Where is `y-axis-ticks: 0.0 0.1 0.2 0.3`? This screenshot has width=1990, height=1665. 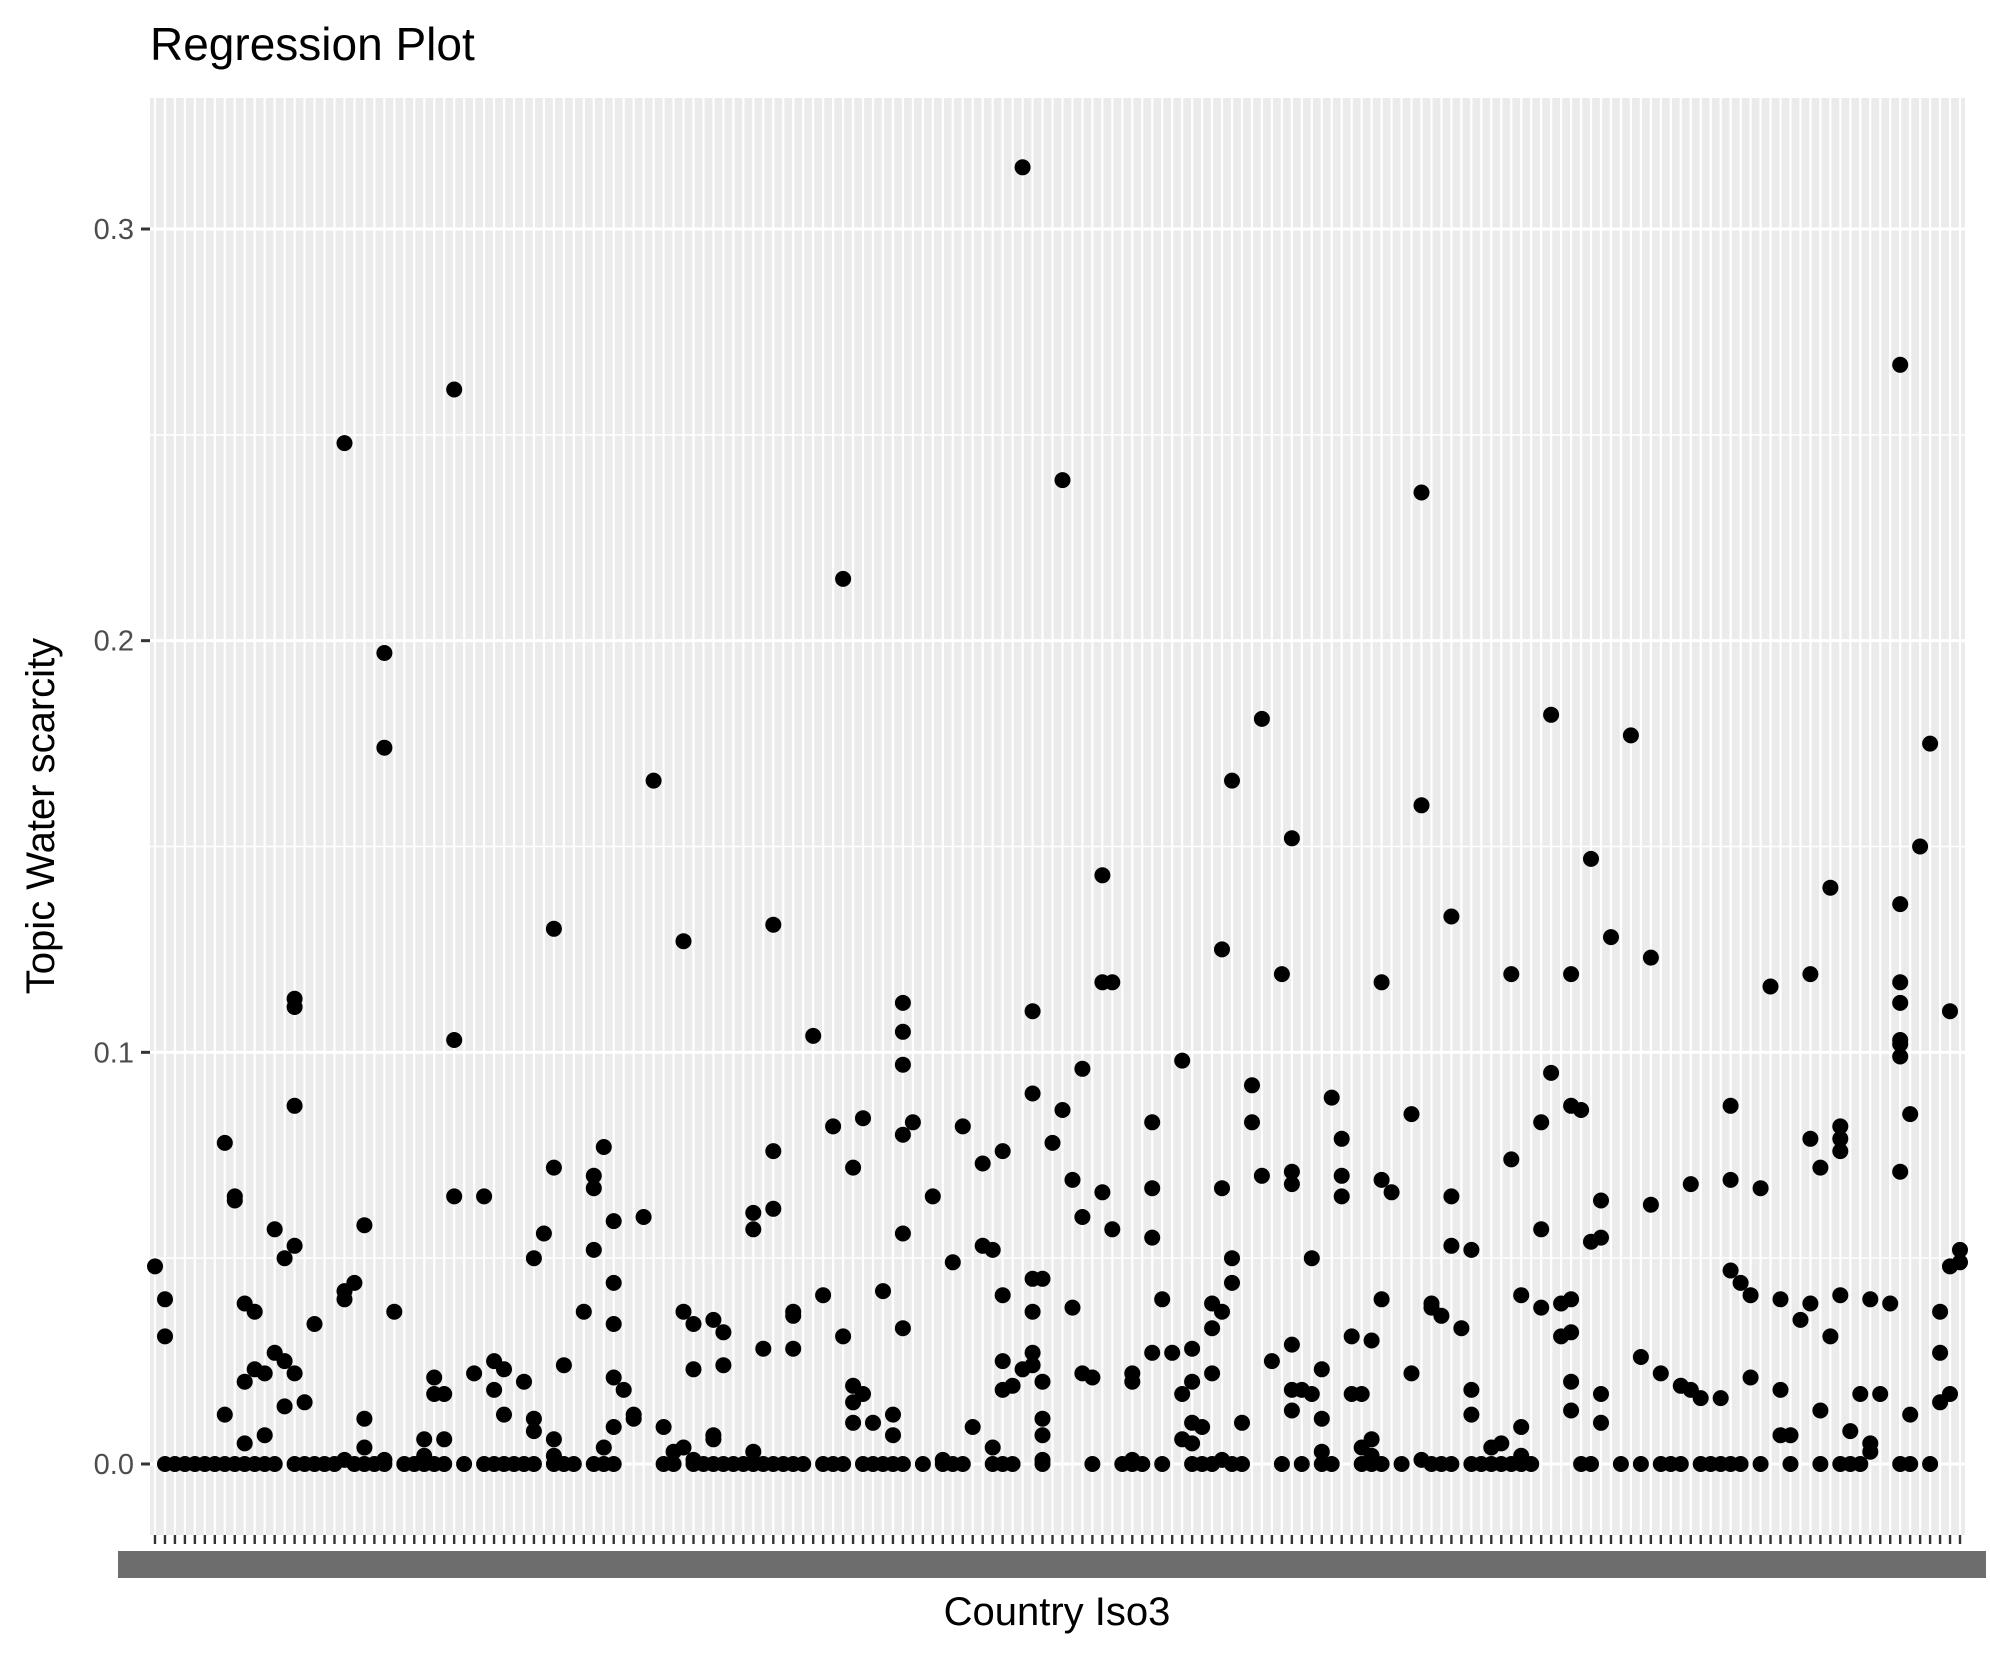
y-axis-ticks: 0.0 0.1 0.2 0.3 is located at coordinates (122, 847).